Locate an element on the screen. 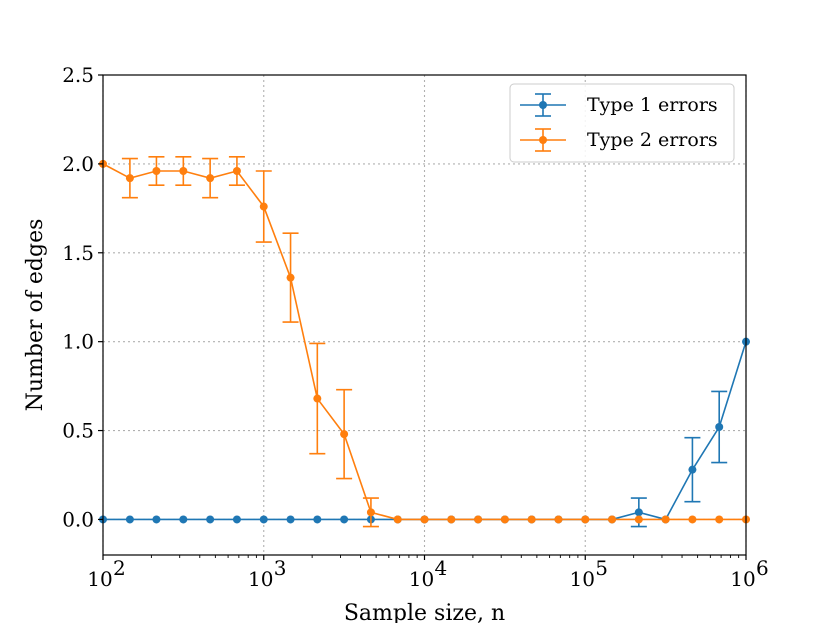  x-tick-exponent: 6 is located at coordinates (762, 568).